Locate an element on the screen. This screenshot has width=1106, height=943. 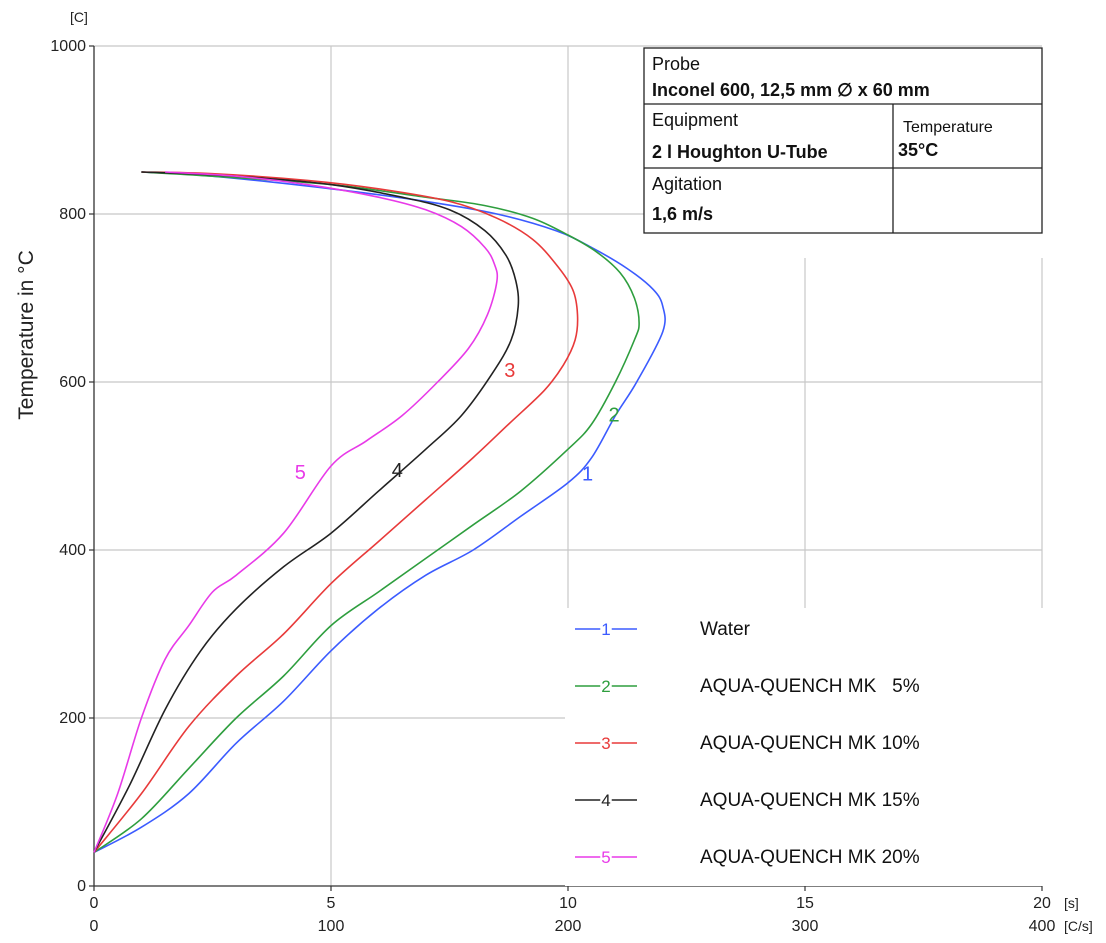
legend-swatch-number: 2 is located at coordinates (605, 686).